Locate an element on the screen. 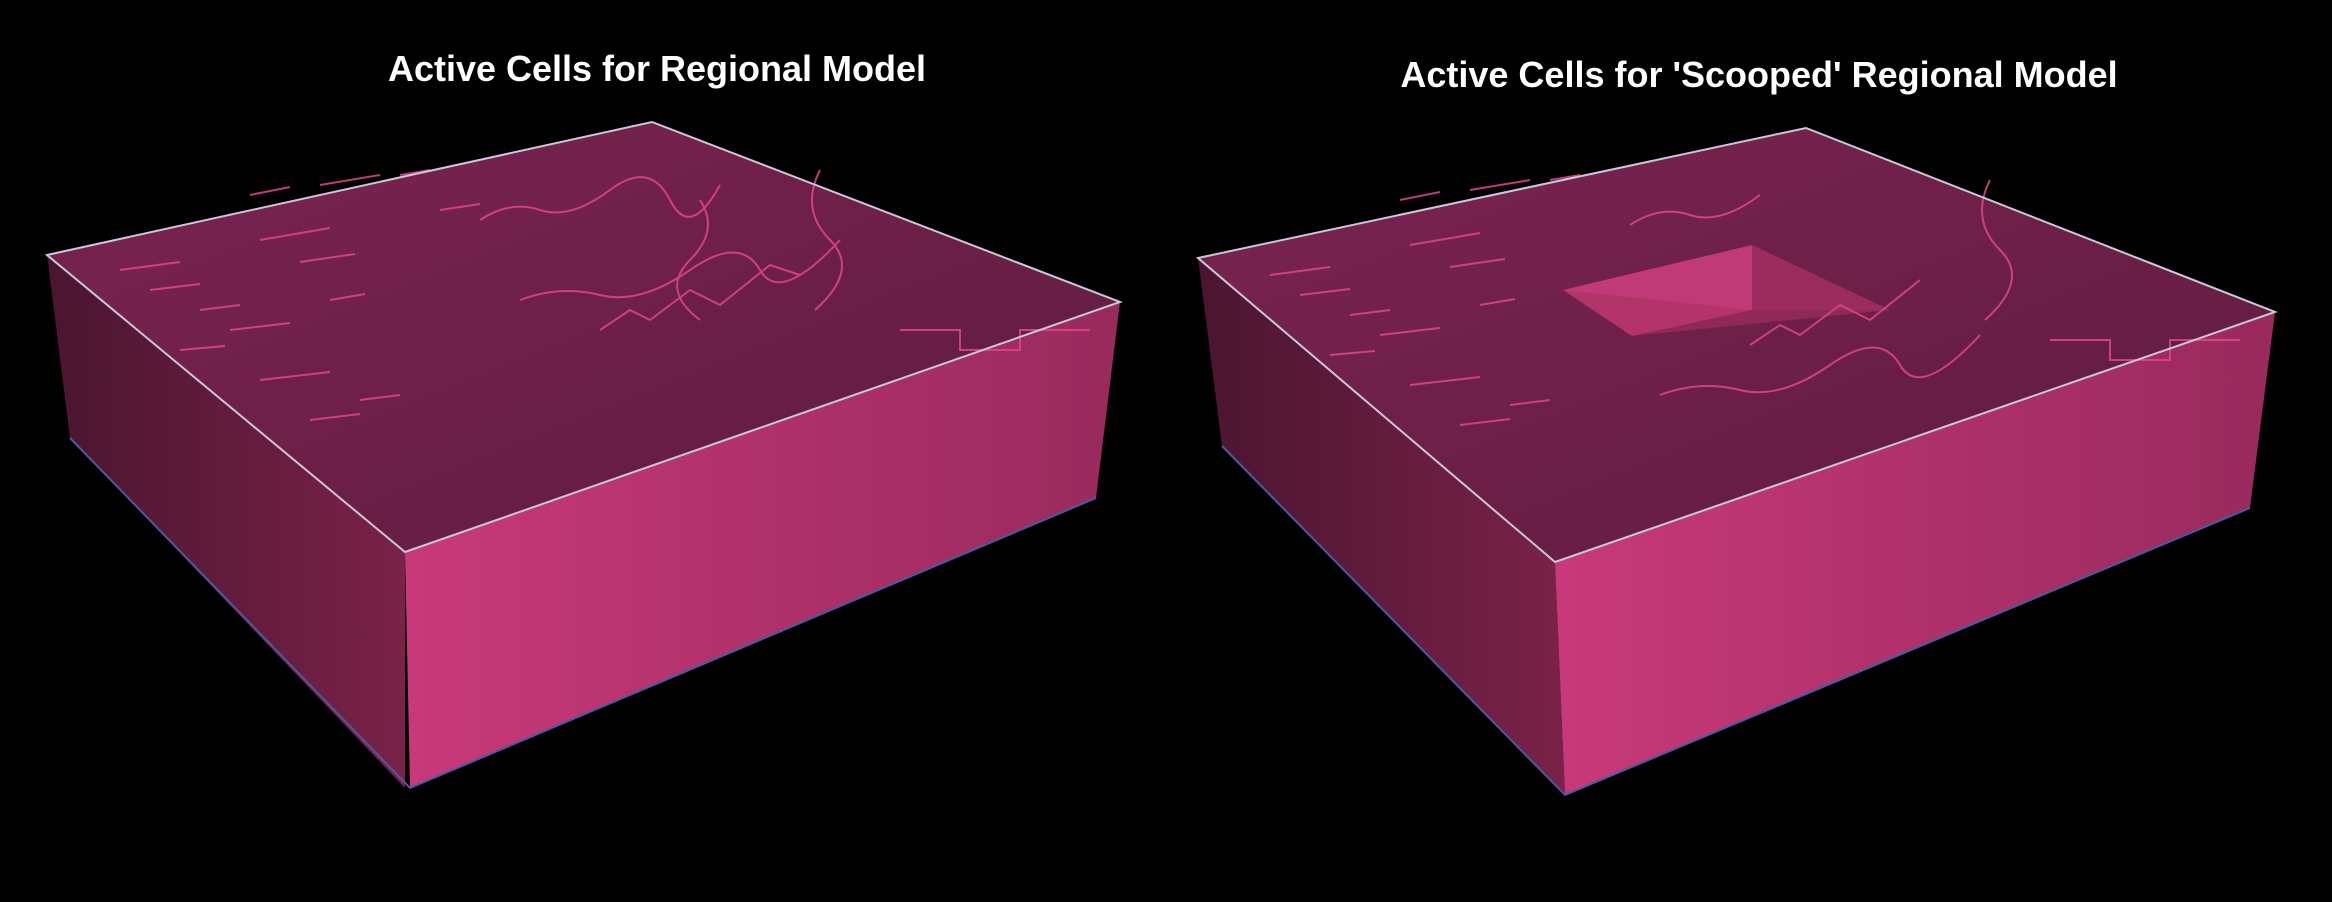 The width and height of the screenshot is (2332, 902). scoop-cutout is located at coordinates (1726, 290).